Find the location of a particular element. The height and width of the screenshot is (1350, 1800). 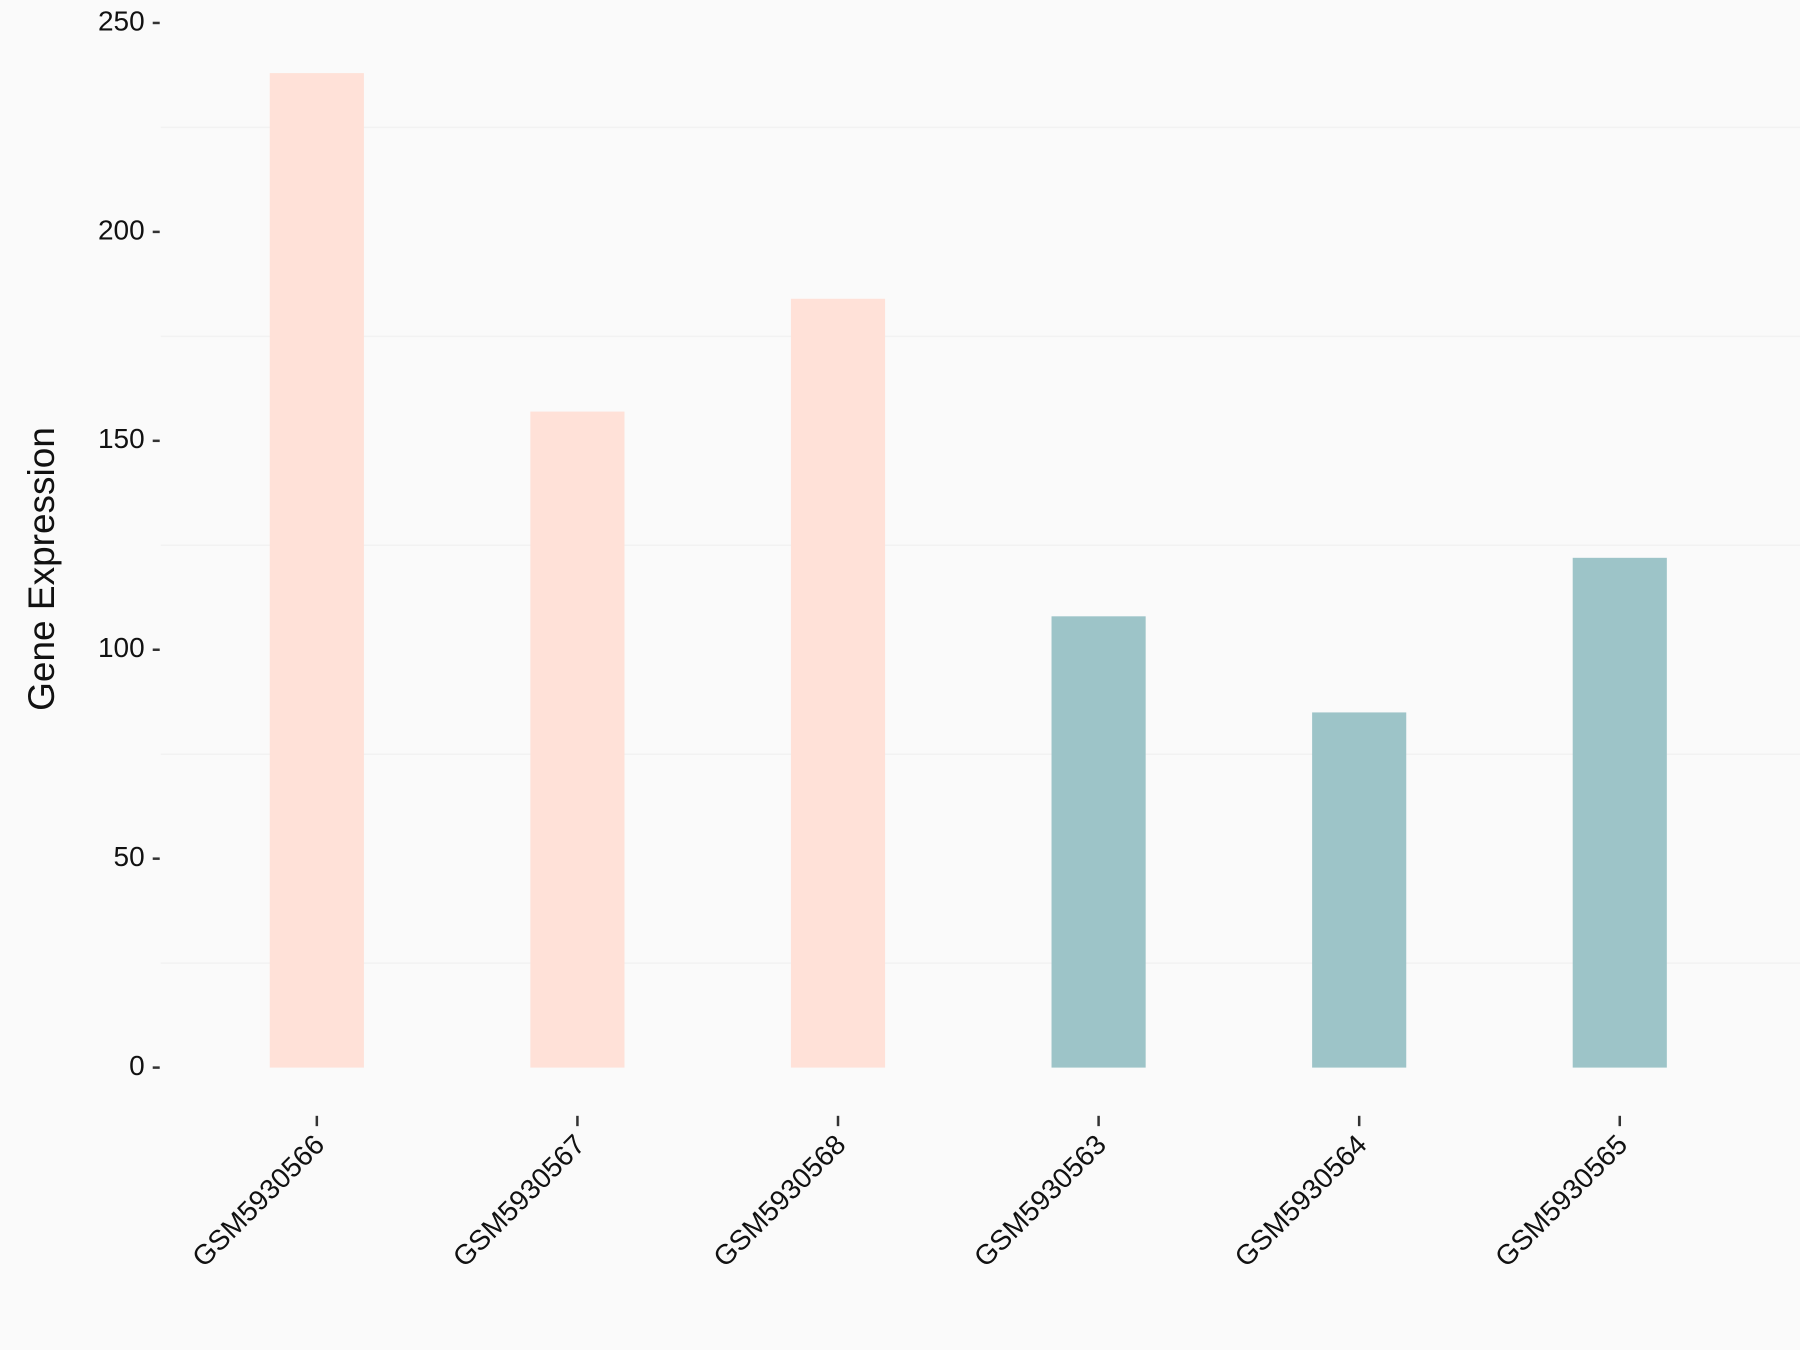

y-tick-label: 200 is located at coordinates (121, 229).